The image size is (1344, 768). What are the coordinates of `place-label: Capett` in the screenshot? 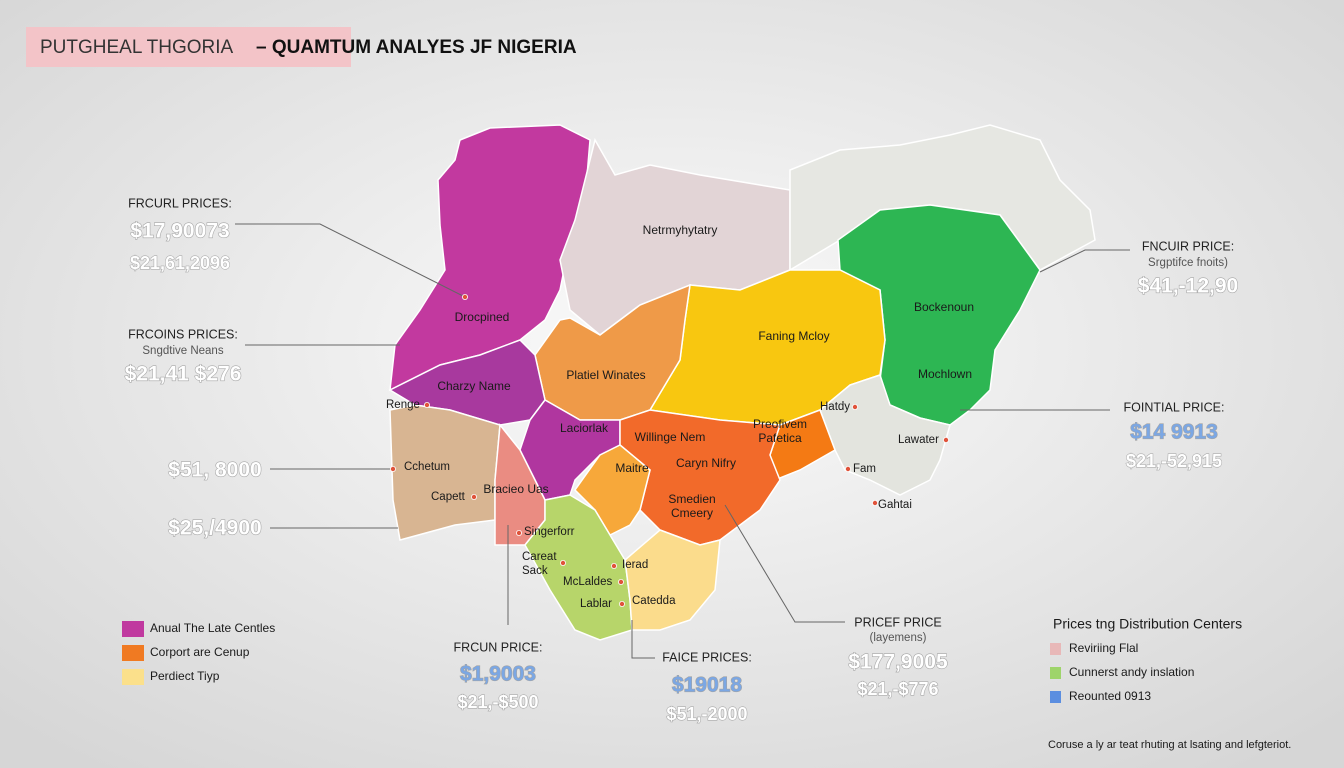 It's located at (448, 497).